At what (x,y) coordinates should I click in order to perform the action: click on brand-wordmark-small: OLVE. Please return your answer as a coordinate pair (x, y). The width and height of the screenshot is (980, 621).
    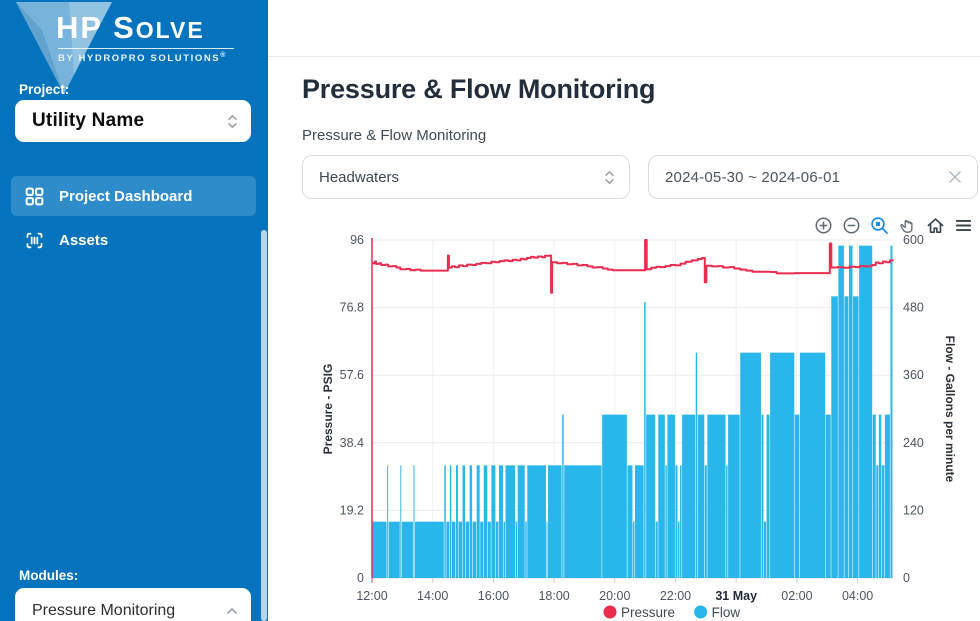
    Looking at the image, I should click on (170, 30).